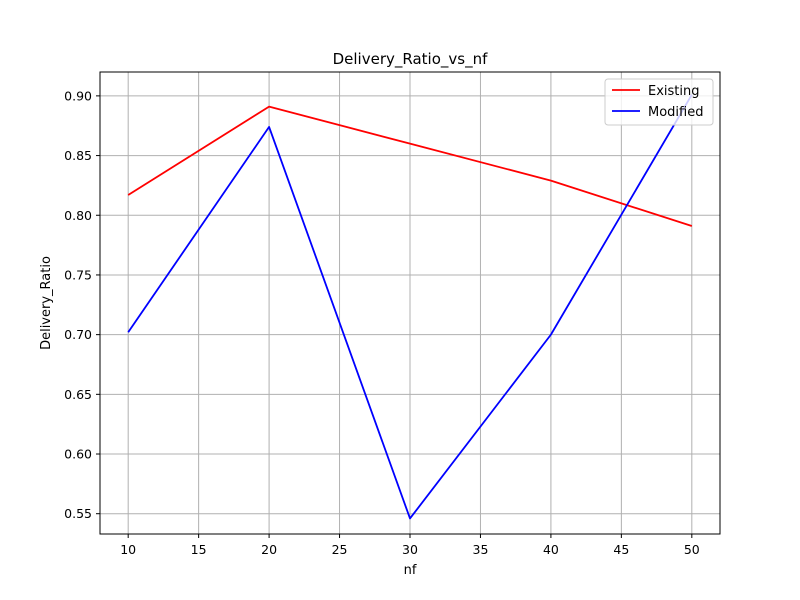 The height and width of the screenshot is (600, 800). I want to click on y-tick-label: 0.90, so click(78, 95).